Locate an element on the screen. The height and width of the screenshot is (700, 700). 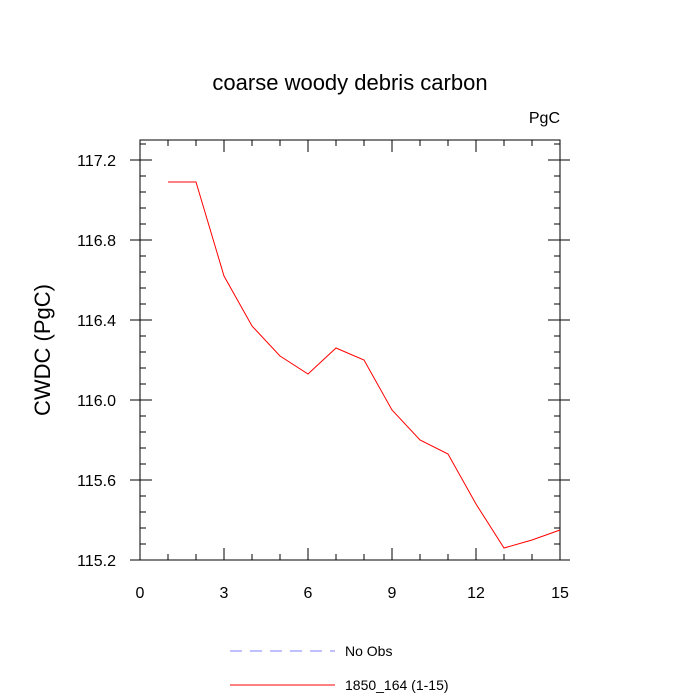
legend-label: No Obs is located at coordinates (368, 651).